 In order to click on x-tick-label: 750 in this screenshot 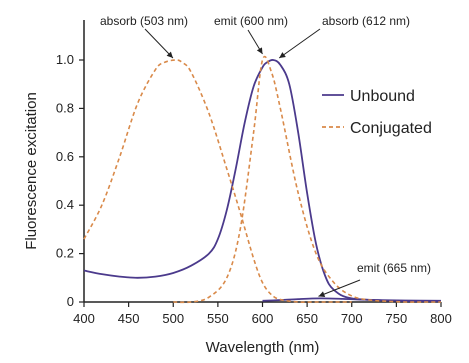, I will do `click(397, 318)`.